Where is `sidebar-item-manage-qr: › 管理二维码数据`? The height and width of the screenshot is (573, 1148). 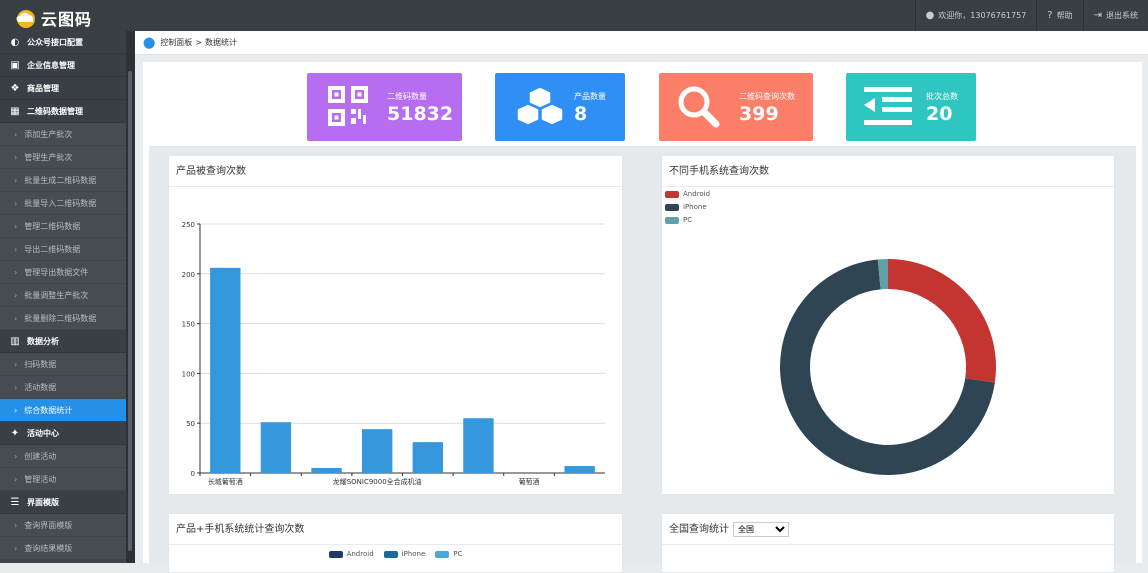
sidebar-item-manage-qr: › 管理二维码数据 is located at coordinates (63, 226).